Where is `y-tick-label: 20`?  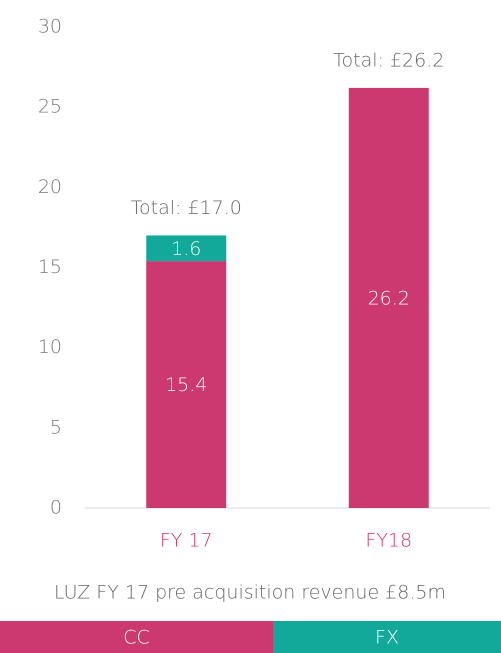 y-tick-label: 20 is located at coordinates (50, 187).